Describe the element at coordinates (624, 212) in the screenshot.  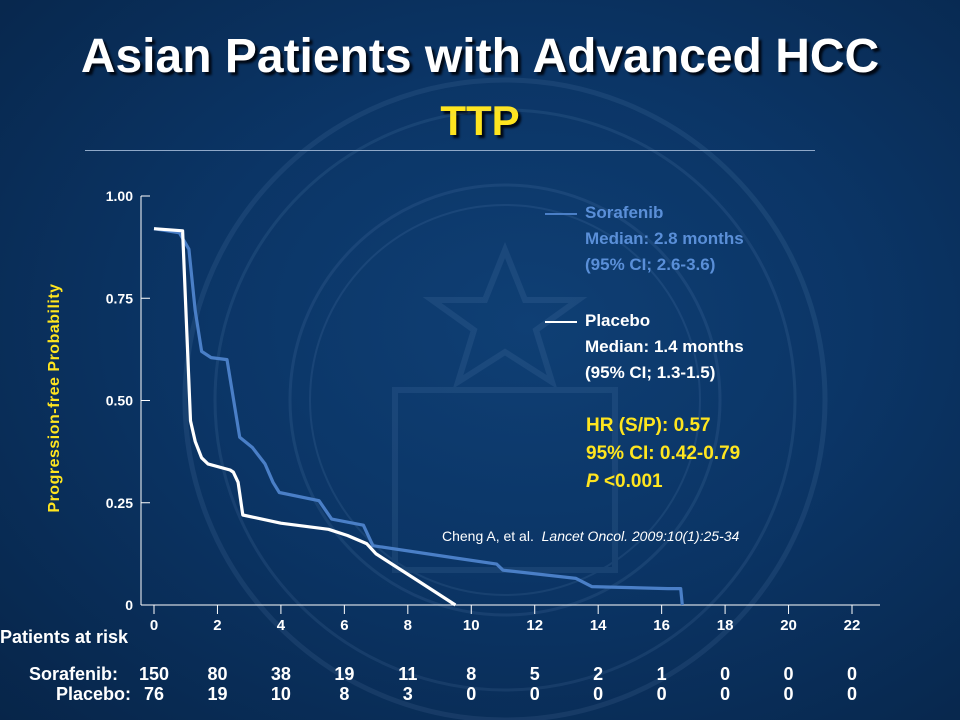
I see `sorafenib-legend-name: Sorafenib` at that location.